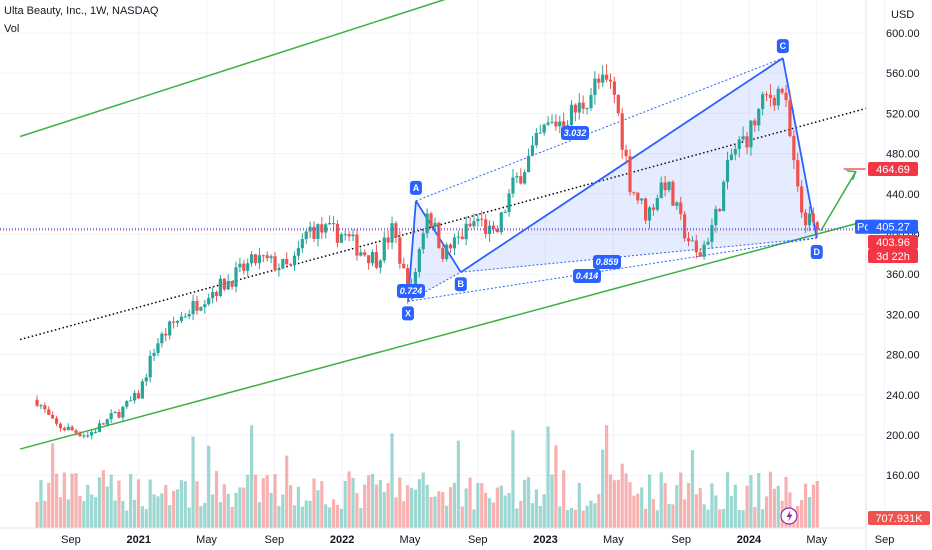 This screenshot has width=932, height=550. Describe the element at coordinates (415, 187) in the screenshot. I see `pattern-point-a: A` at that location.